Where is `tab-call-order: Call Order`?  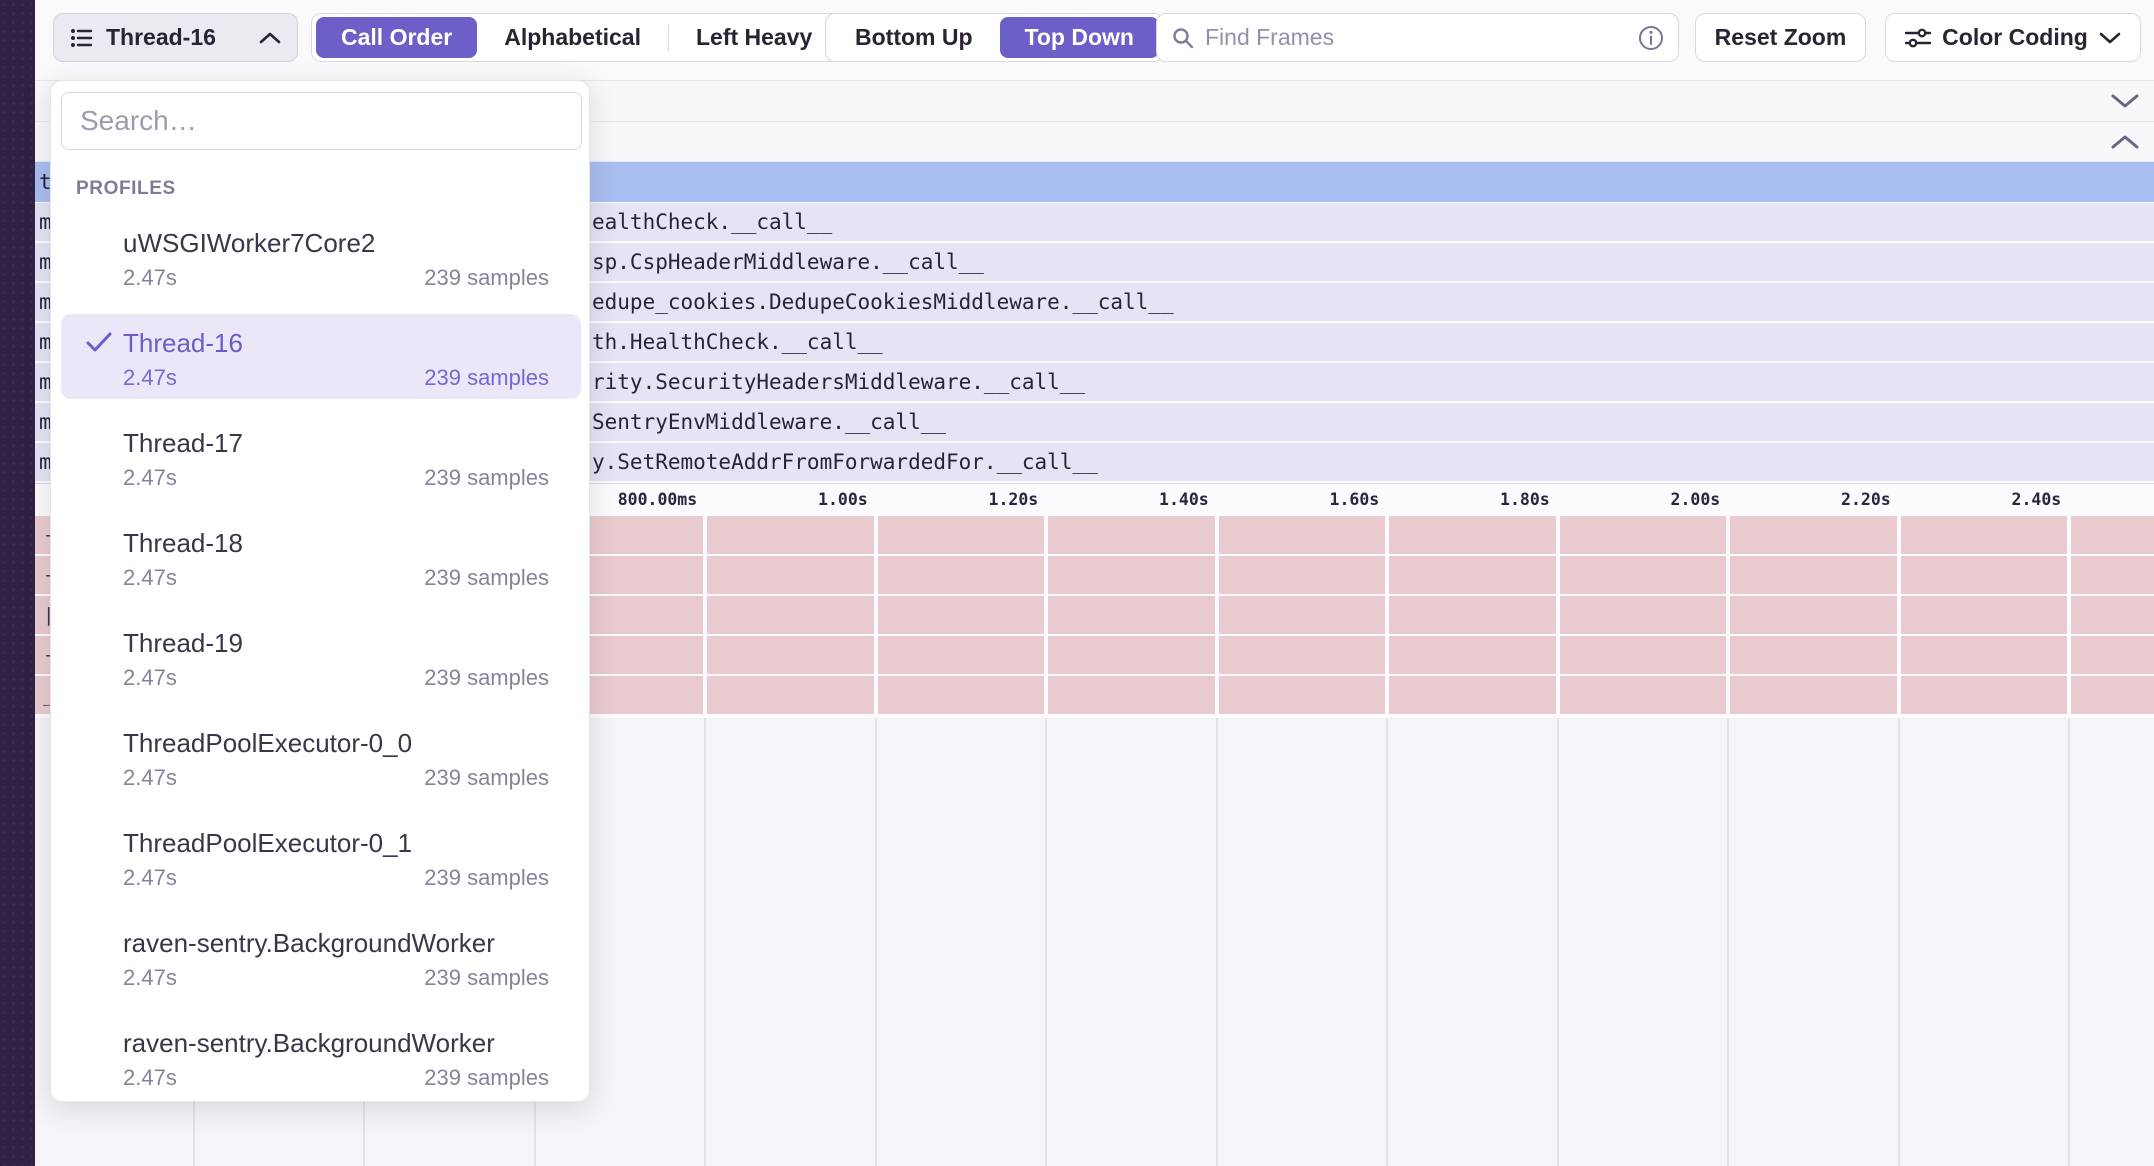 tab-call-order: Call Order is located at coordinates (397, 37).